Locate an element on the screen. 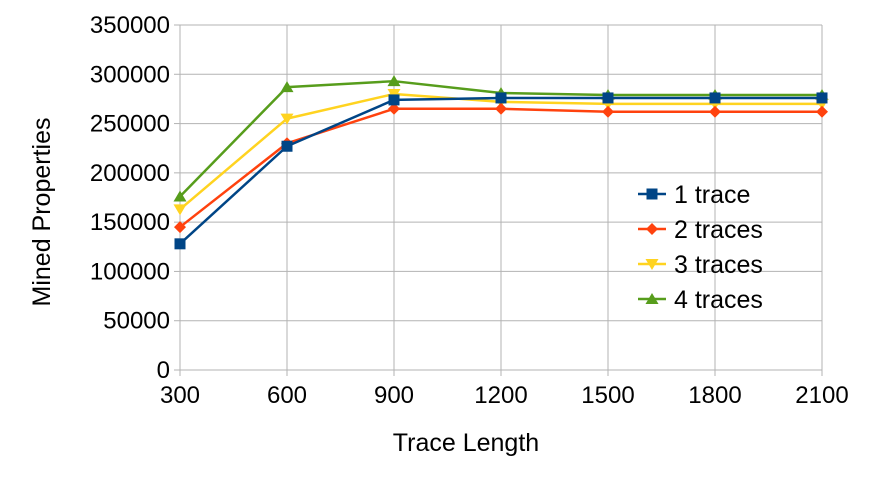 The height and width of the screenshot is (482, 869). legend-label: 3 traces is located at coordinates (718, 265).